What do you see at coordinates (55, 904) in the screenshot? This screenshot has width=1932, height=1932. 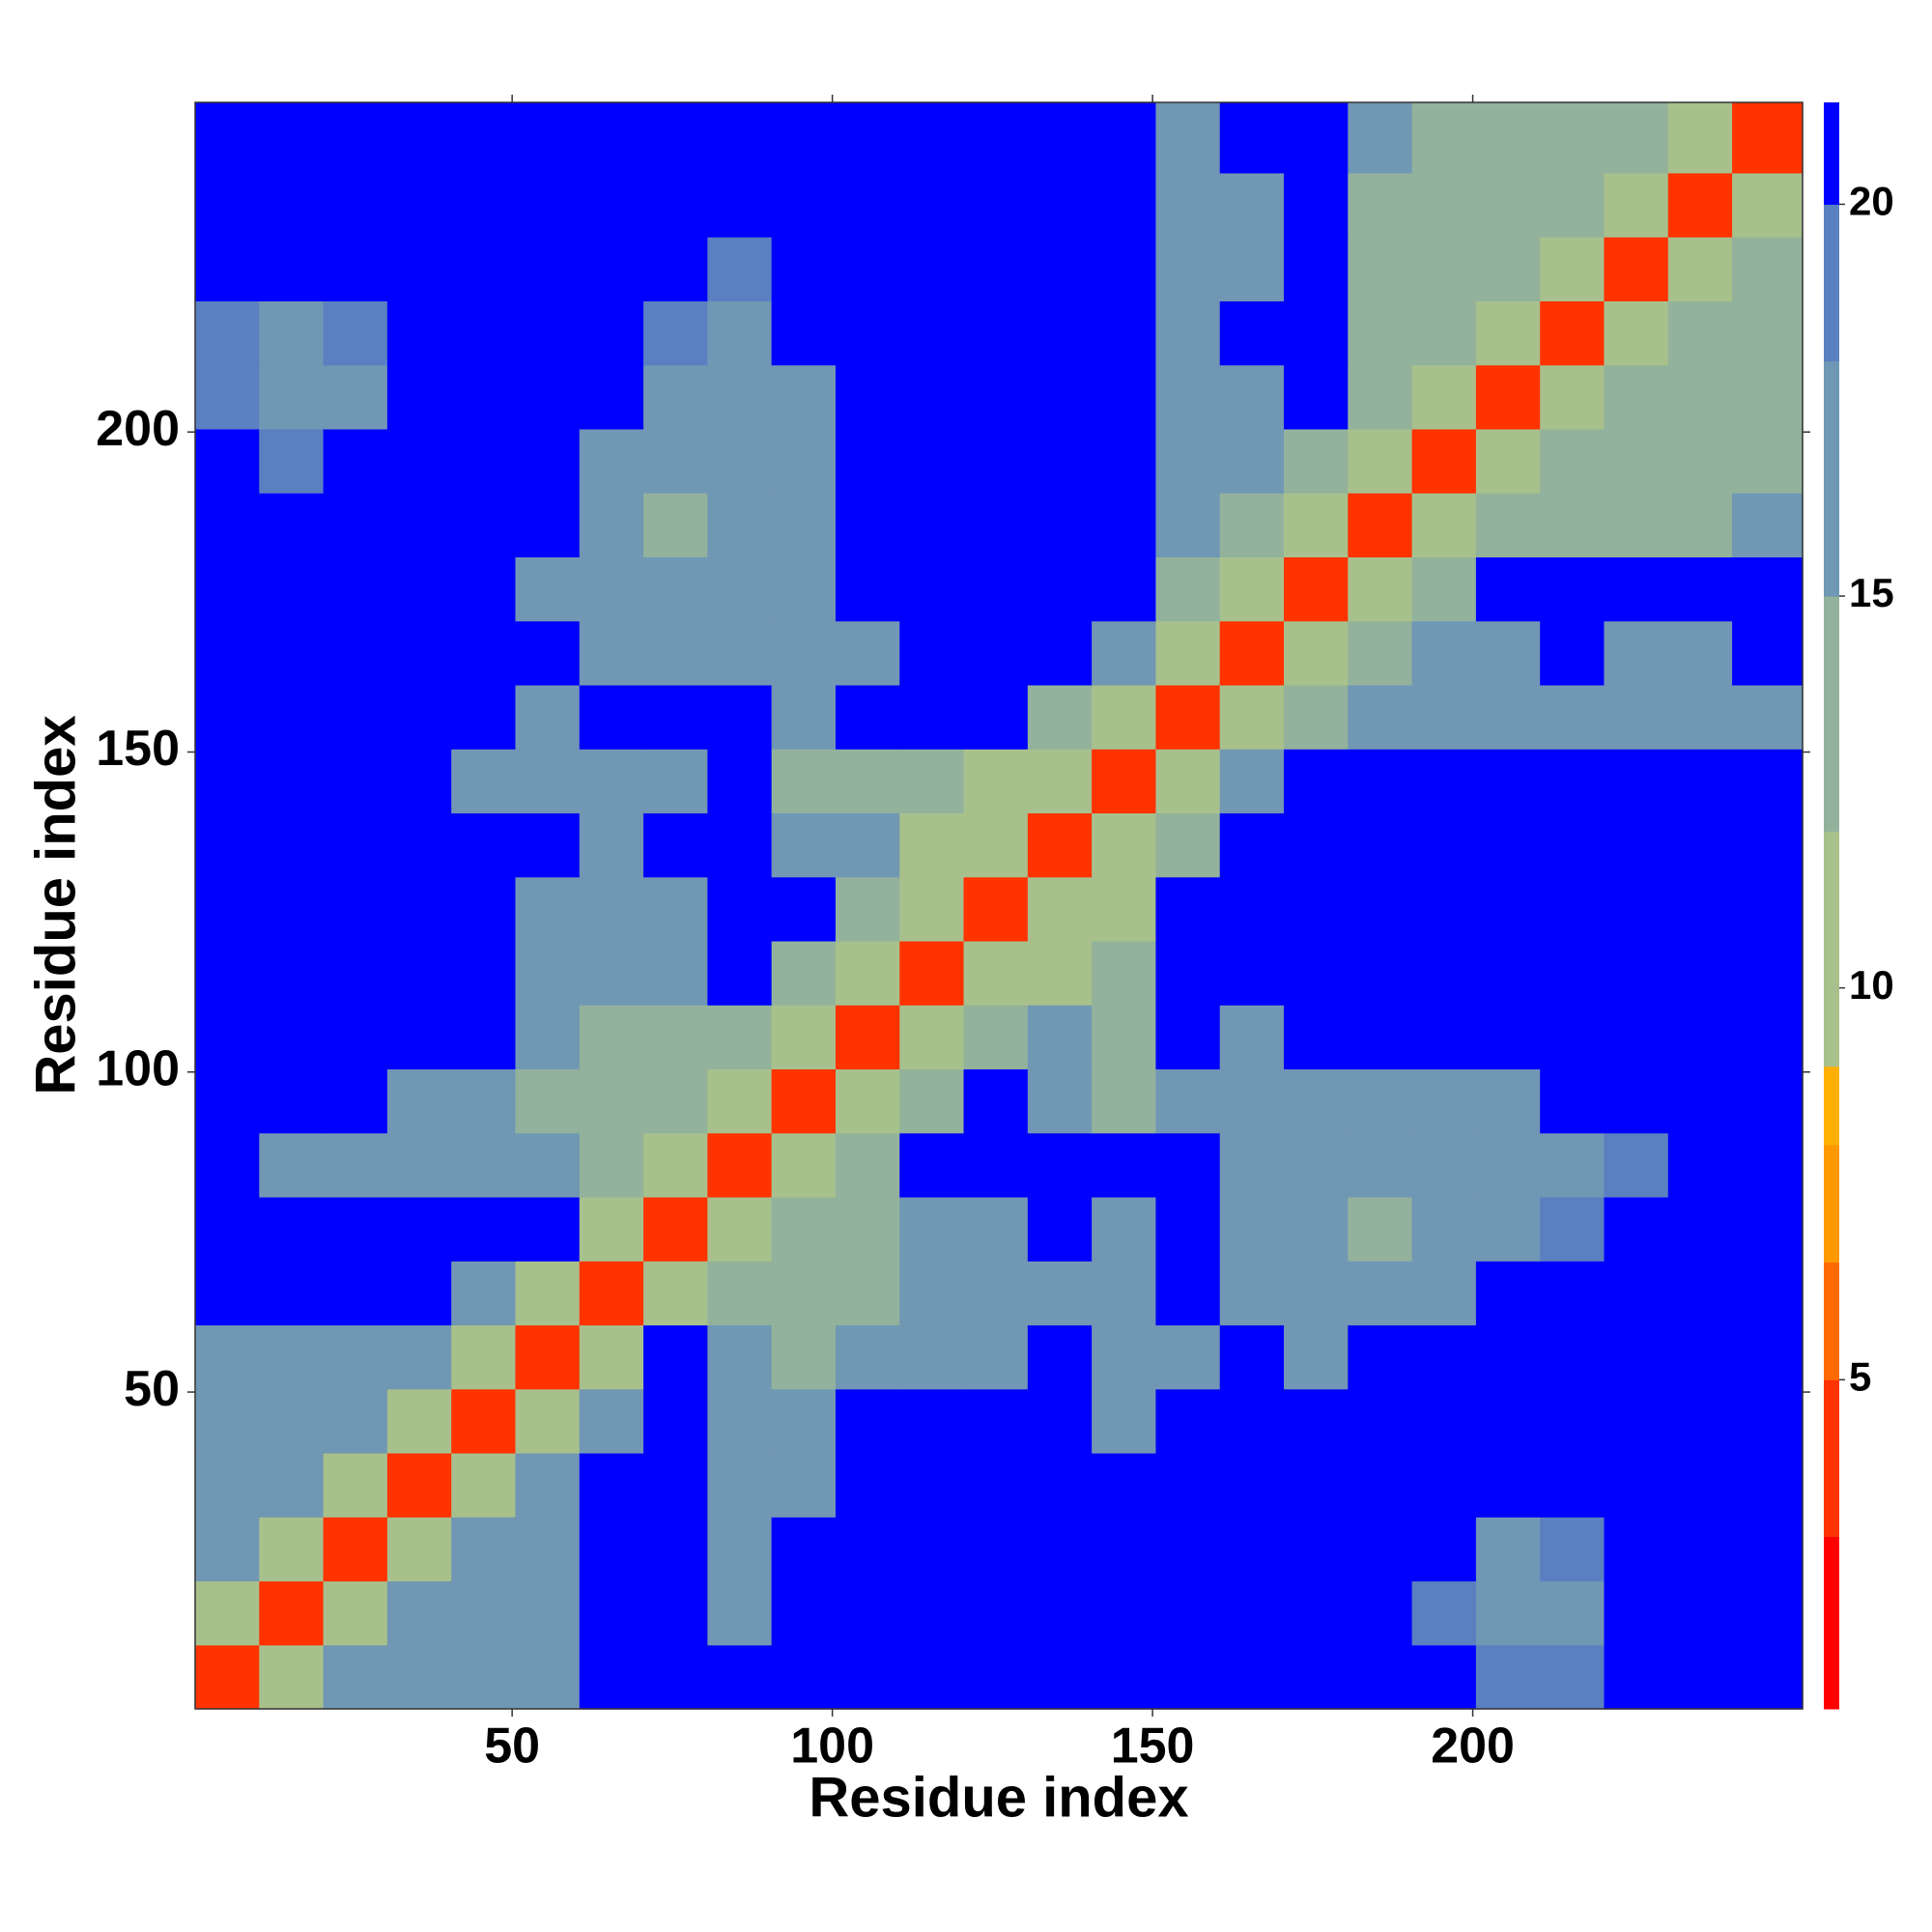 I see `y-axis-label: Residue index` at bounding box center [55, 904].